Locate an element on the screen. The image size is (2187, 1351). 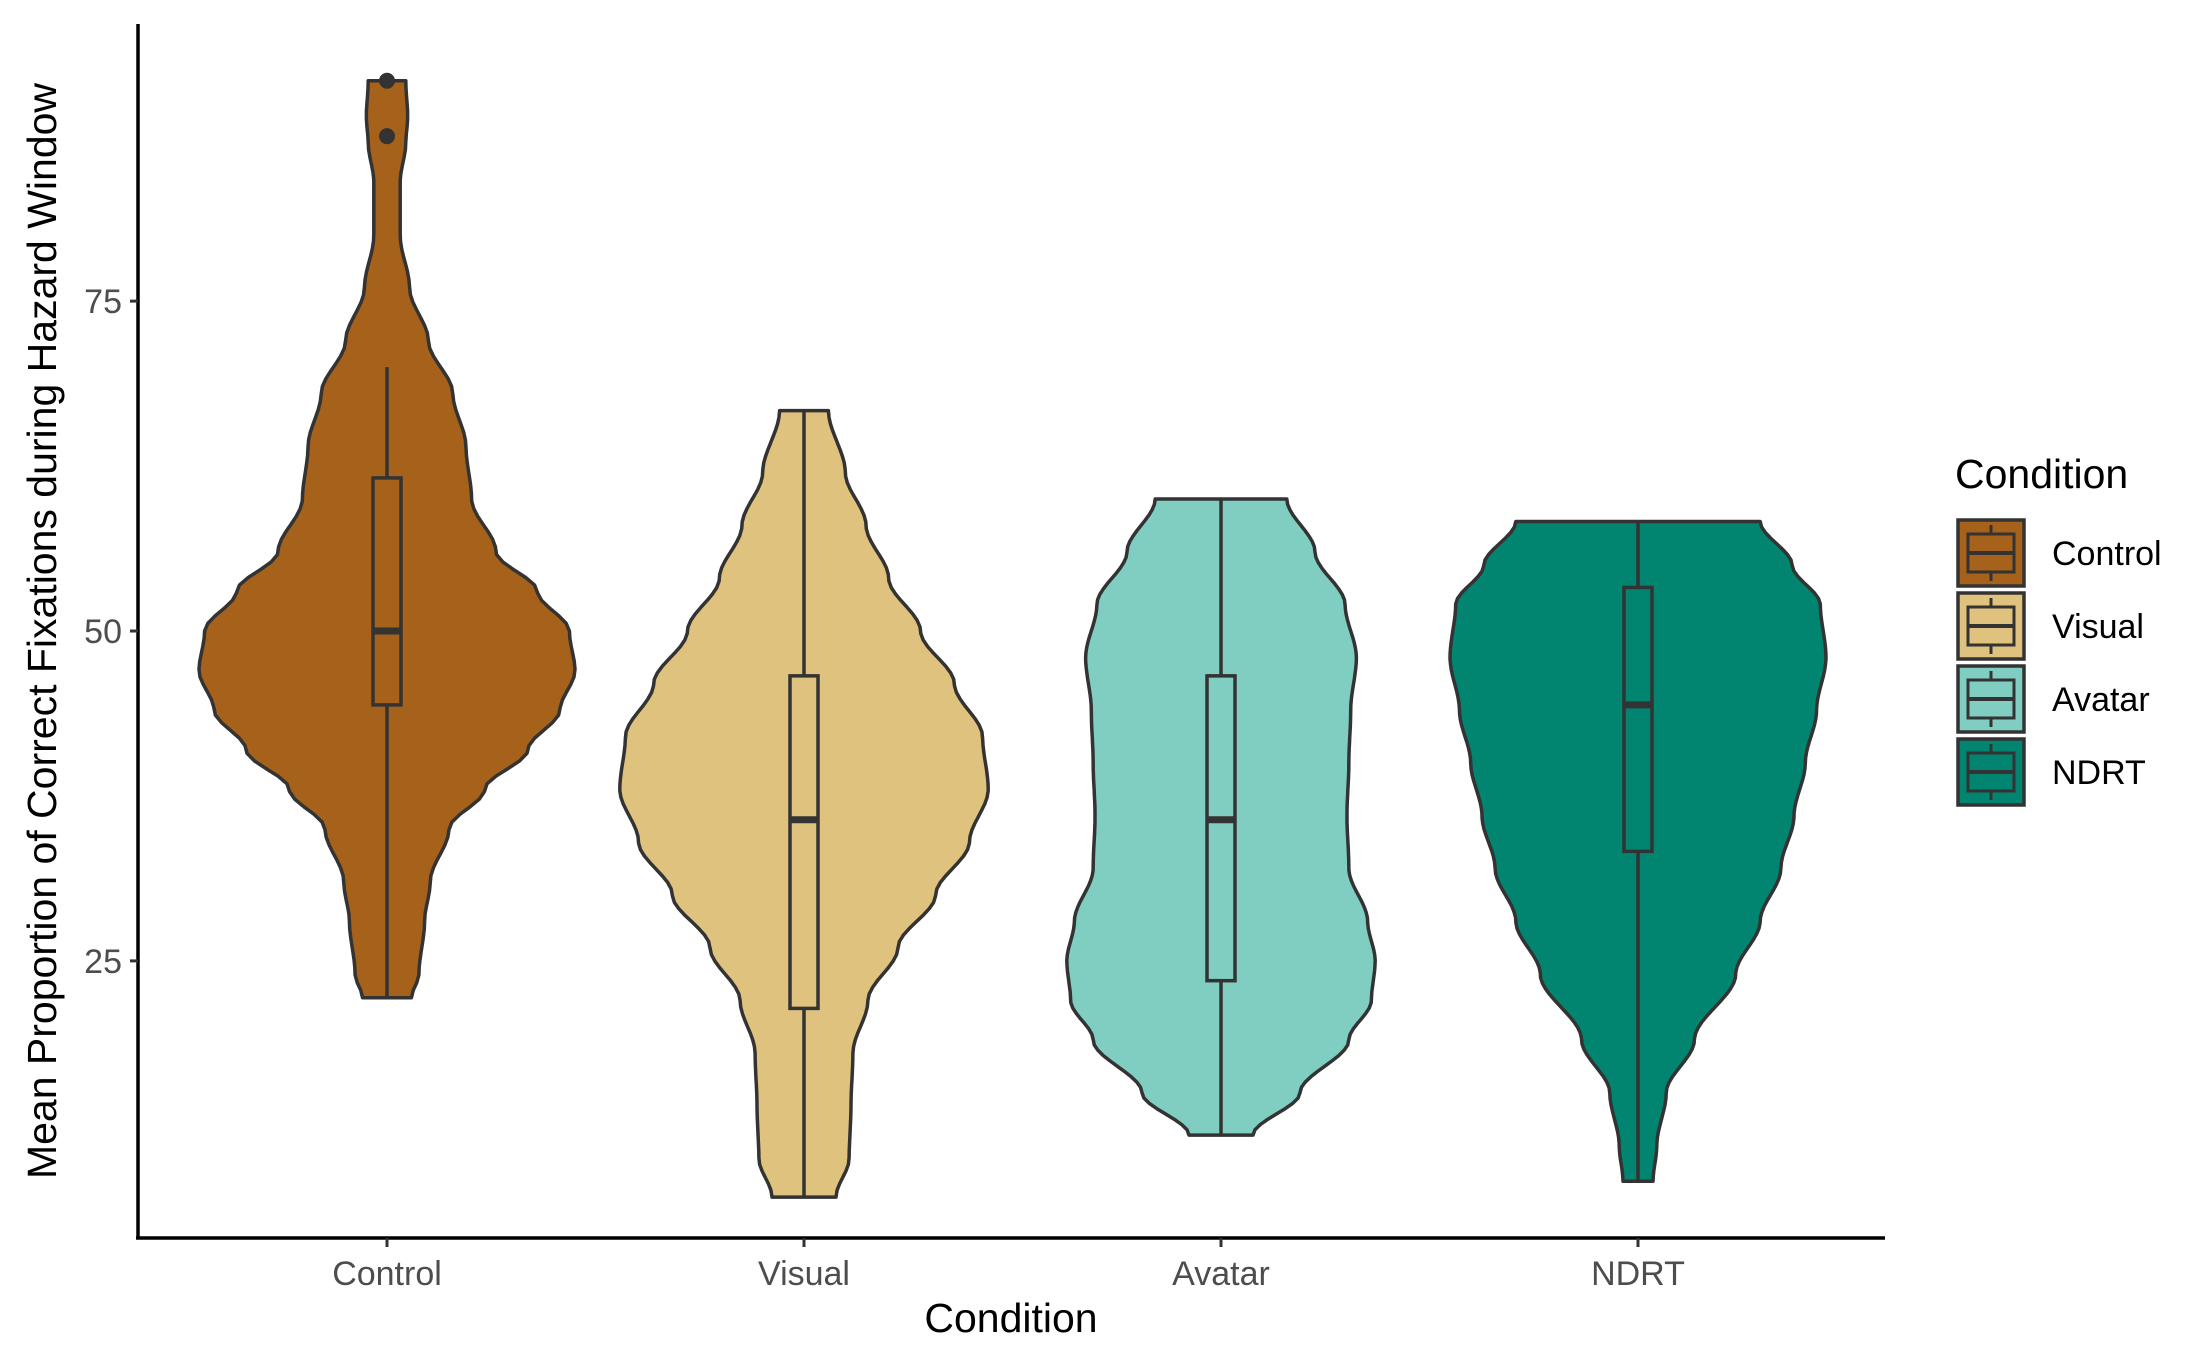
x-axis-title: Condition is located at coordinates (1010, 1318).